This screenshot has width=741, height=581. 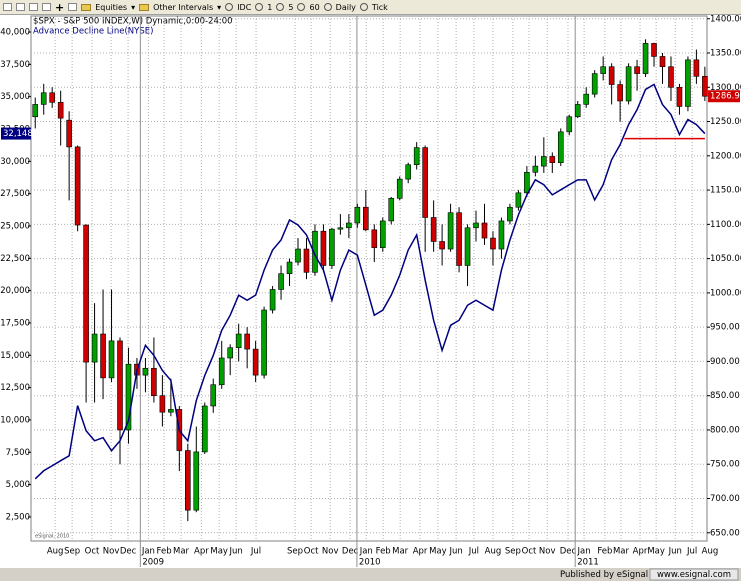 I want to click on year-label: 2011, so click(x=588, y=563).